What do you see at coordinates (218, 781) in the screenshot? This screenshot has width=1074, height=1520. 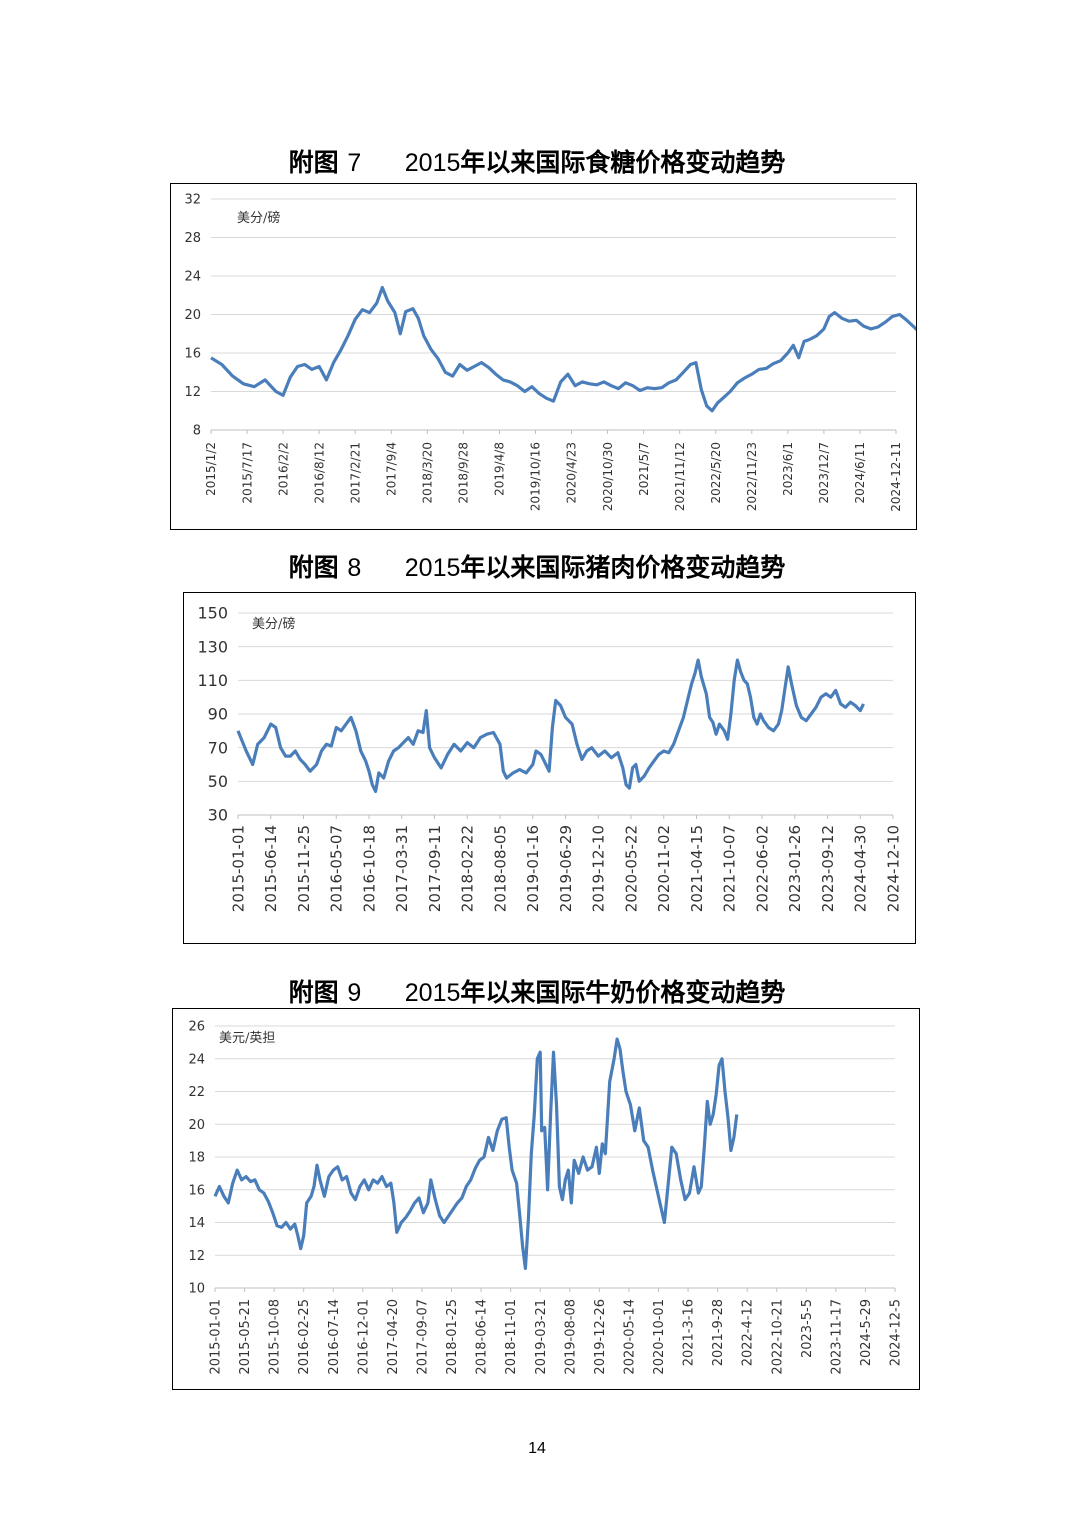 I see `y-tick-label: 50` at bounding box center [218, 781].